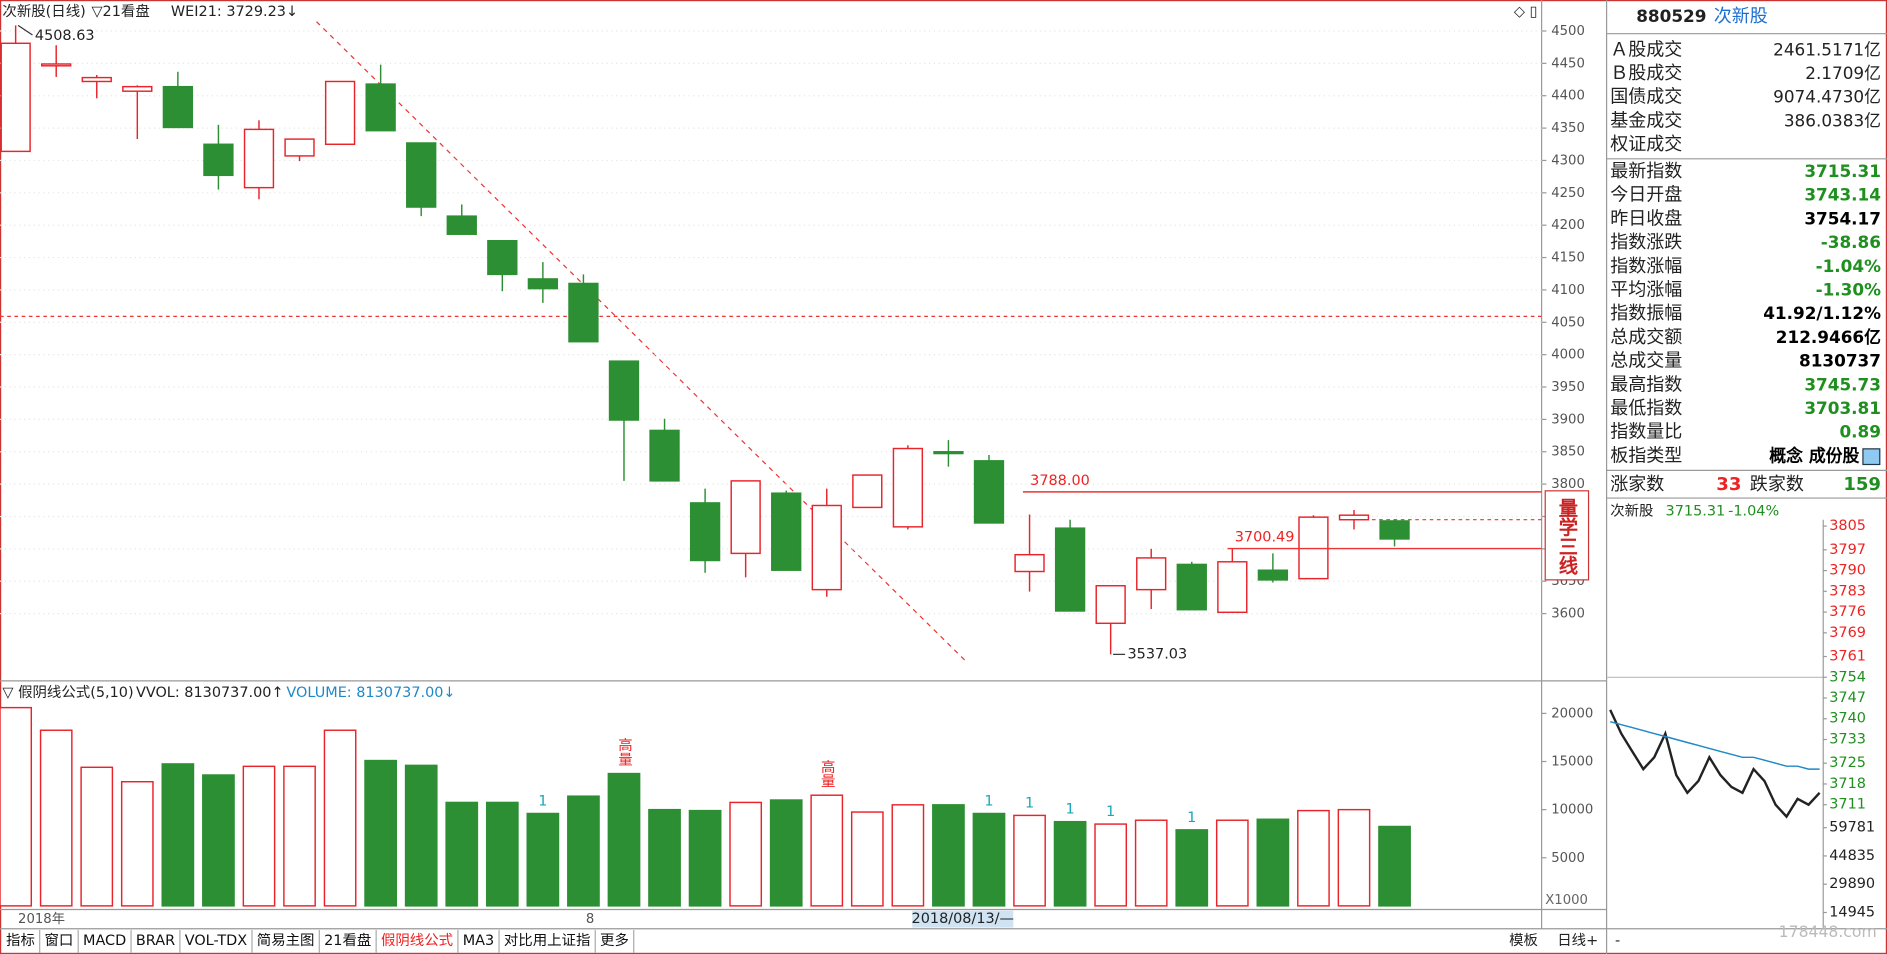 The height and width of the screenshot is (954, 1887). What do you see at coordinates (1847, 657) in the screenshot?
I see `y-tick-label: 3761` at bounding box center [1847, 657].